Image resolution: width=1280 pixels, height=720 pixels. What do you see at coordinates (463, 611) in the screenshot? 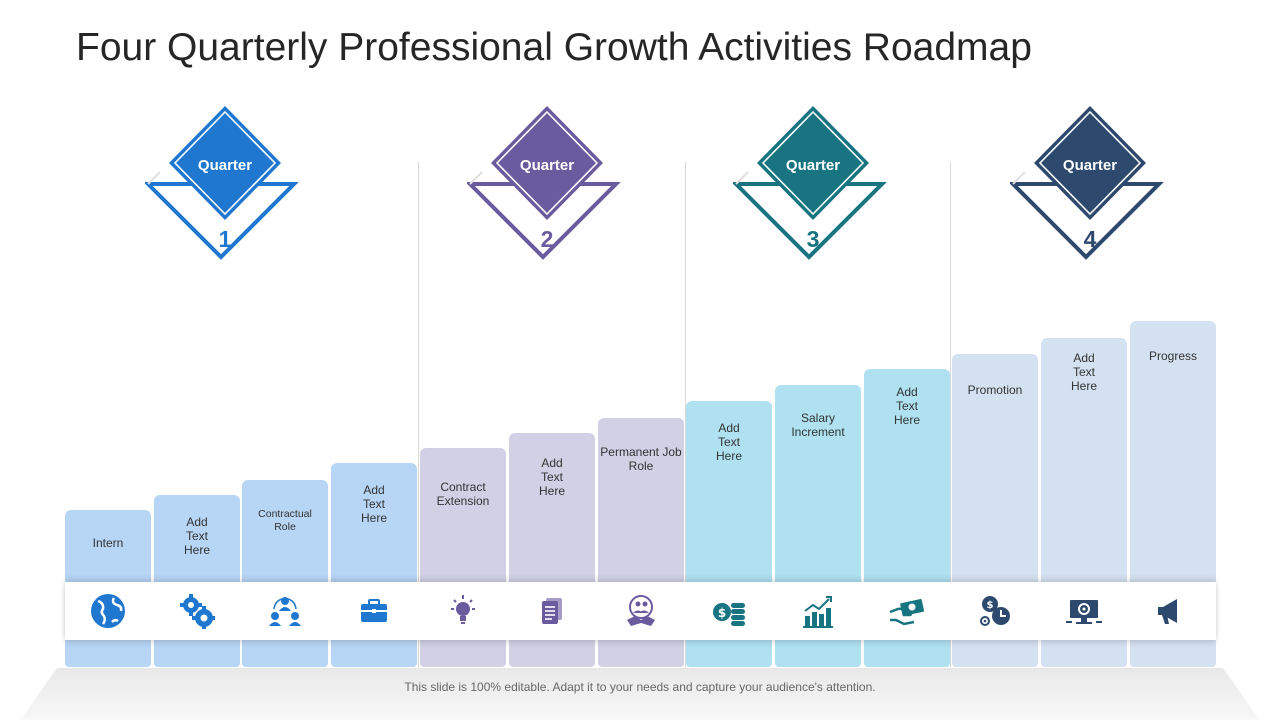
I see `lightbulb-icon` at bounding box center [463, 611].